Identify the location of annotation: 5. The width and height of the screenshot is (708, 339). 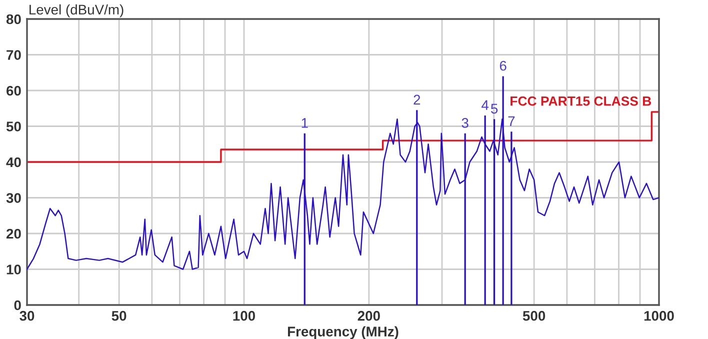
(494, 109).